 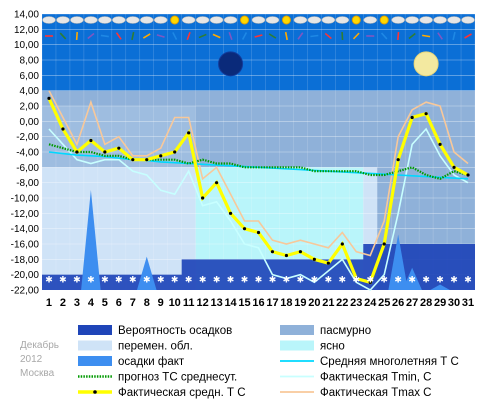 I want to click on y-tick-label: -16,00, so click(x=25, y=245).